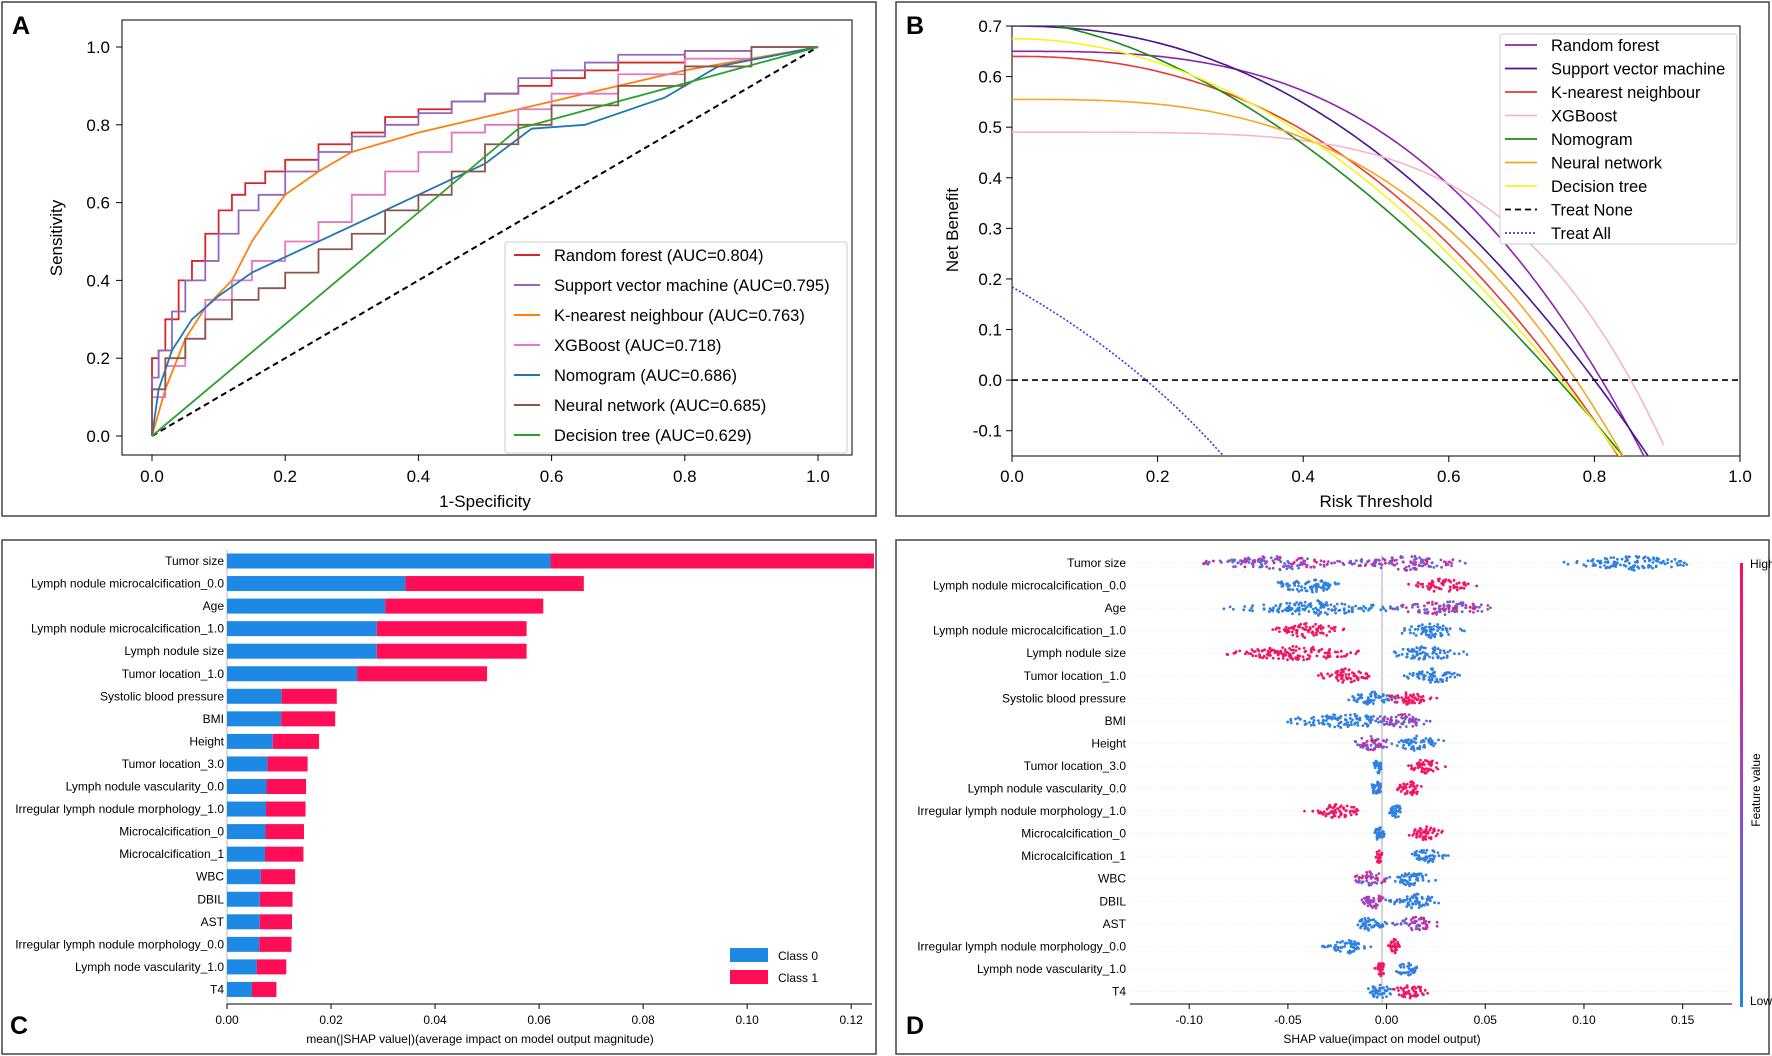 Image resolution: width=1772 pixels, height=1056 pixels. I want to click on beeswarm-feature-label: Lymph nodule microcalcification_0.0, so click(1029, 586).